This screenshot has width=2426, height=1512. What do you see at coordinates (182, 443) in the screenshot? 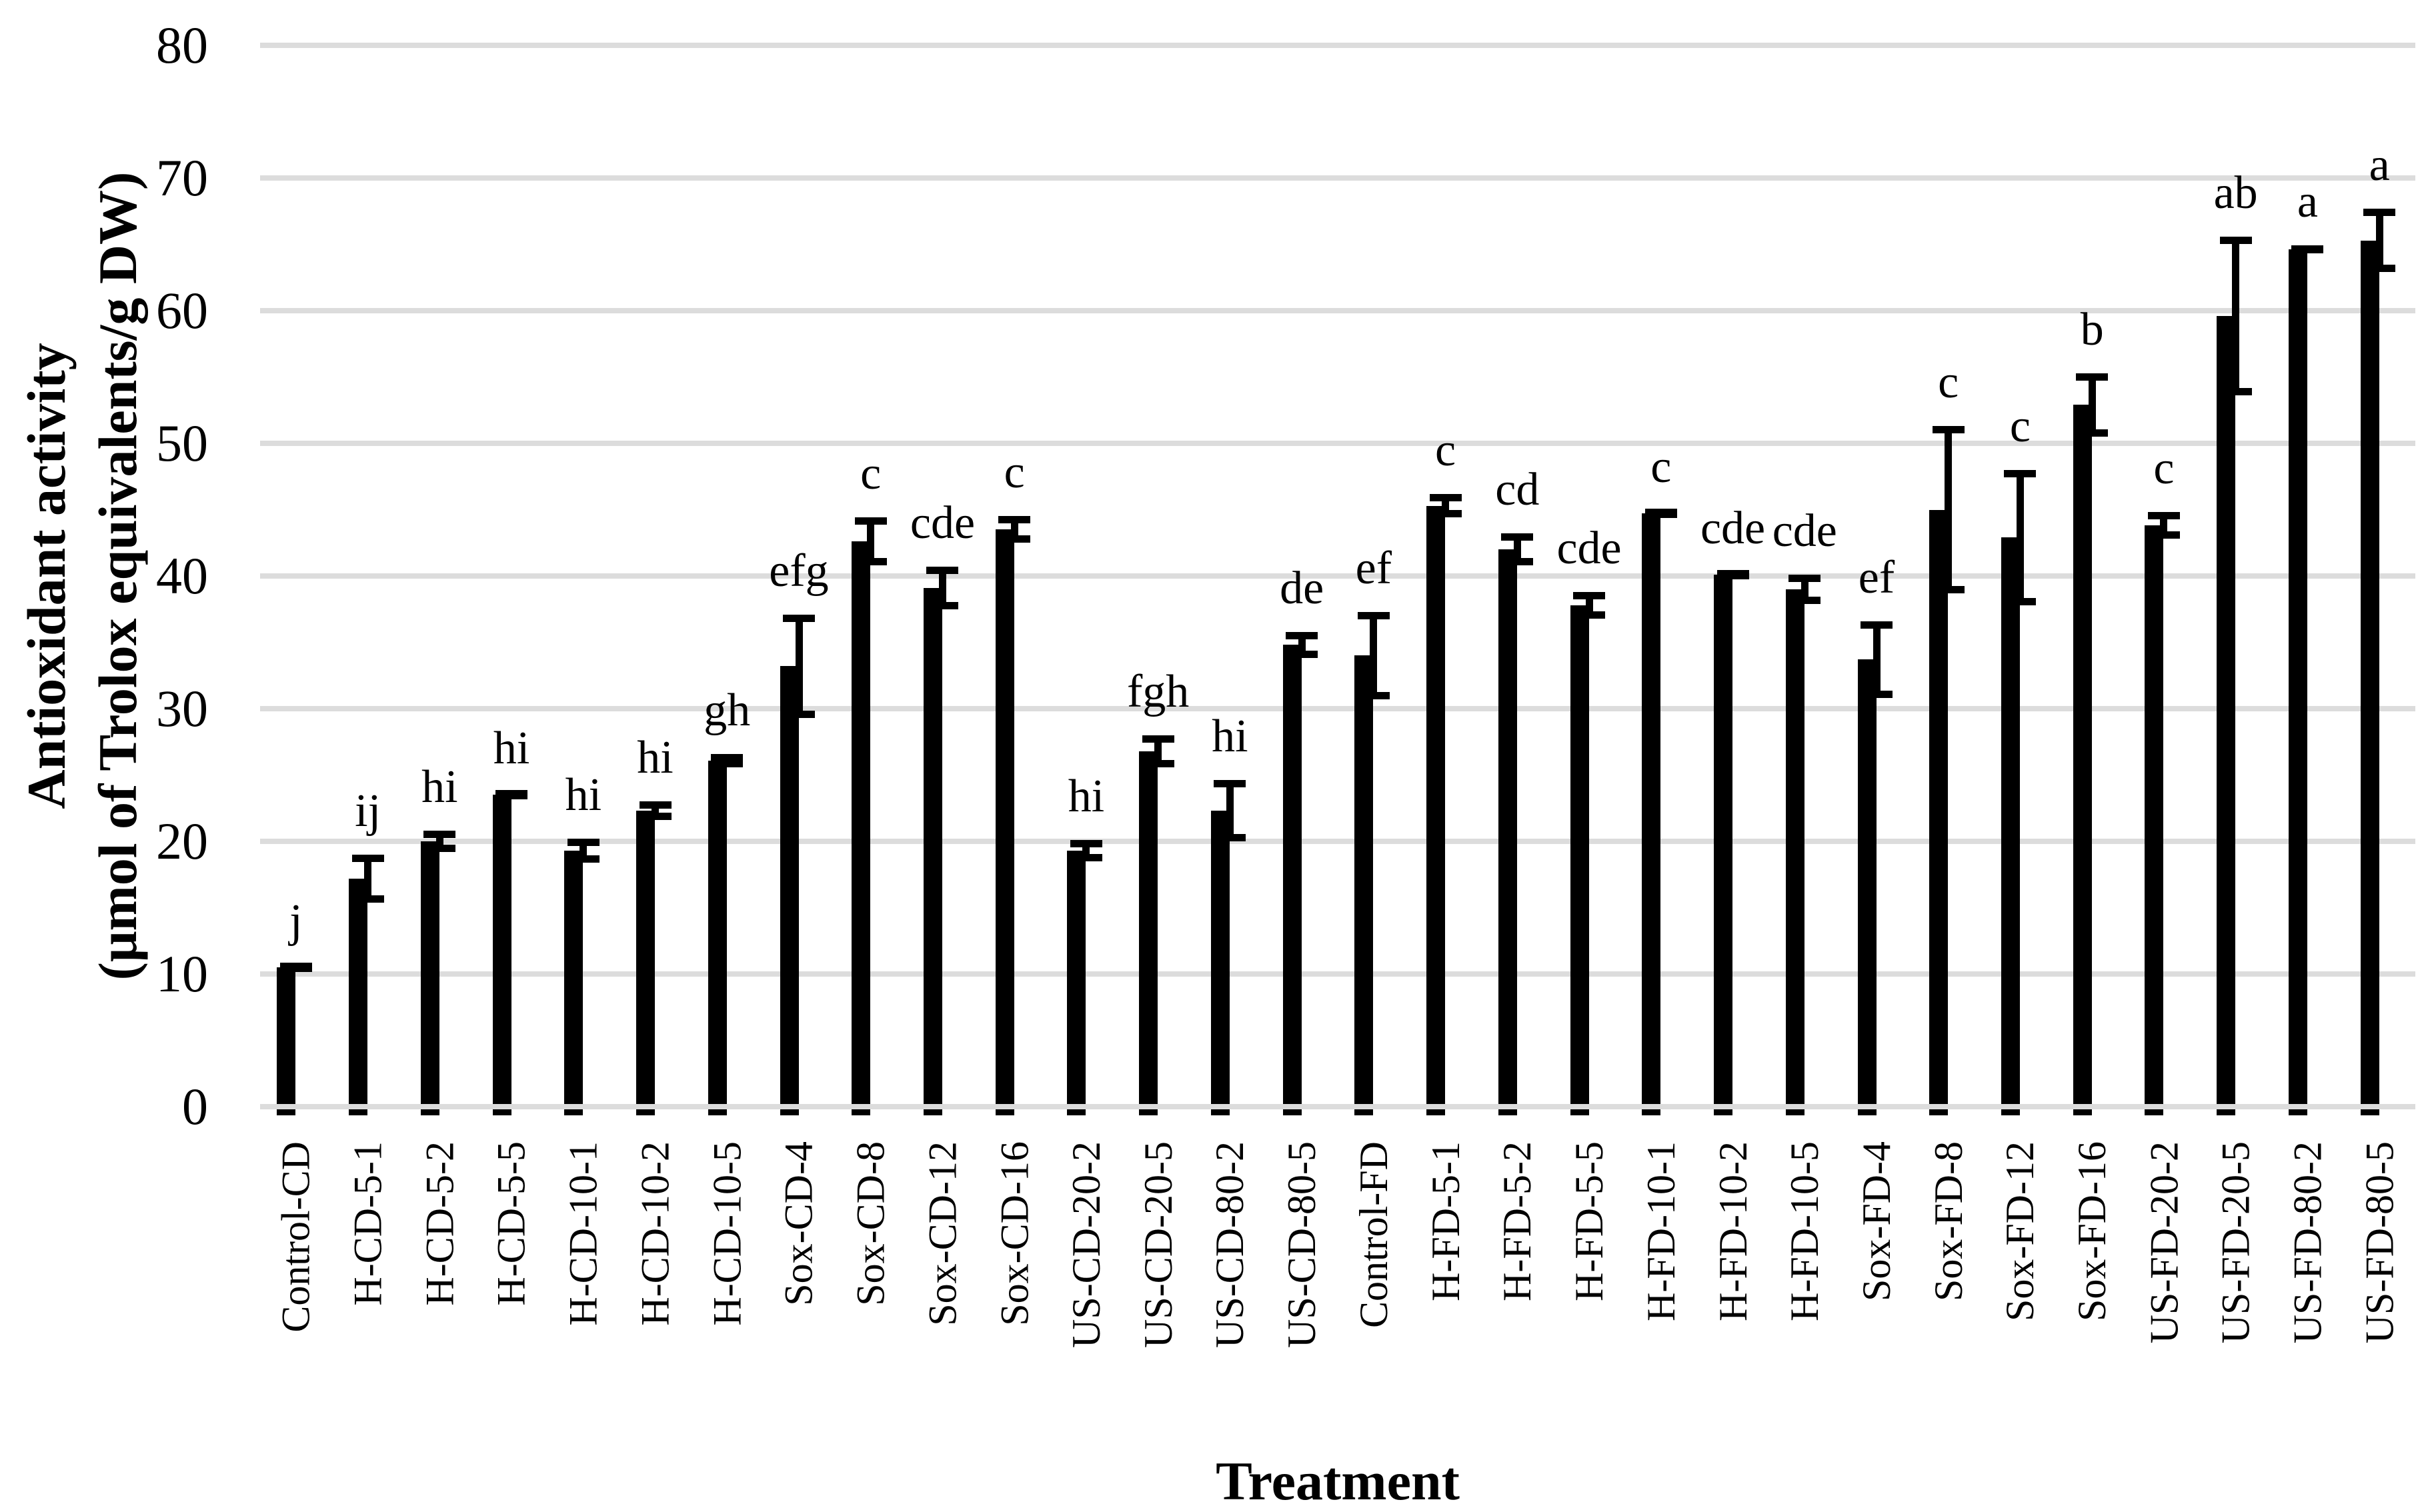
I see `y-tick-label-50: 50` at bounding box center [182, 443].